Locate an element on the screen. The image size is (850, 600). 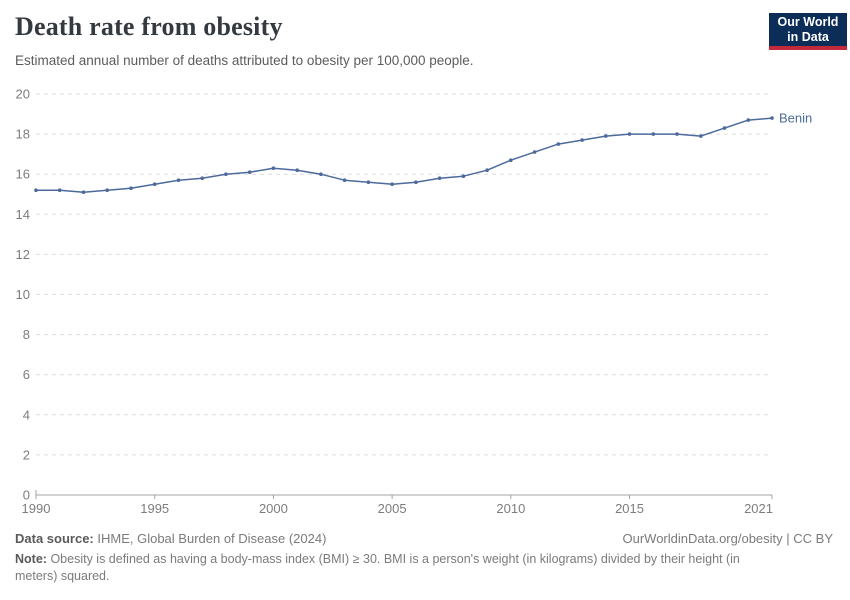
x-axis-tick-label: 2015 is located at coordinates (629, 508).